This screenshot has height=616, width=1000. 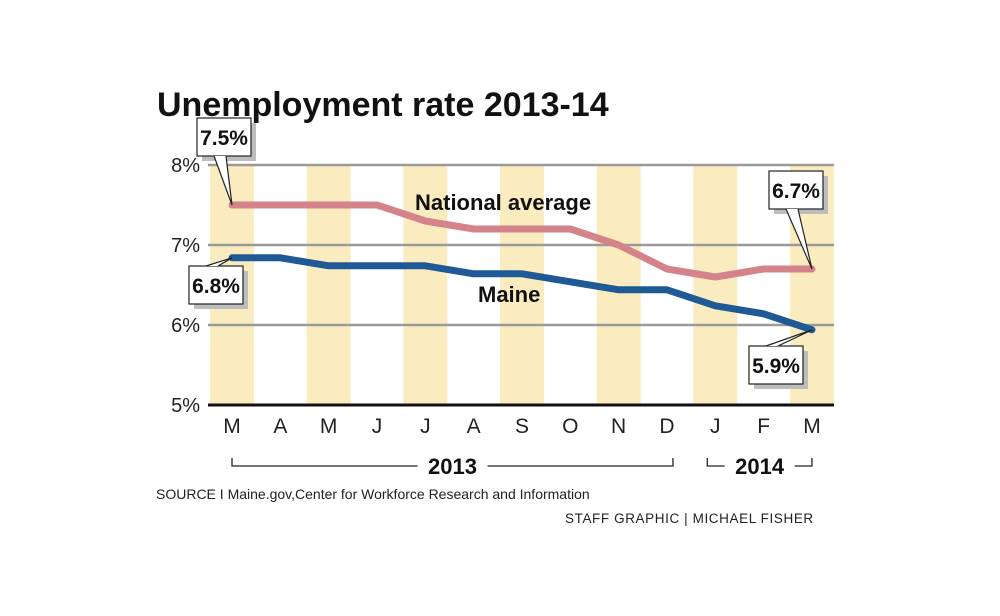 What do you see at coordinates (509, 294) in the screenshot?
I see `series-label-maine: Maine` at bounding box center [509, 294].